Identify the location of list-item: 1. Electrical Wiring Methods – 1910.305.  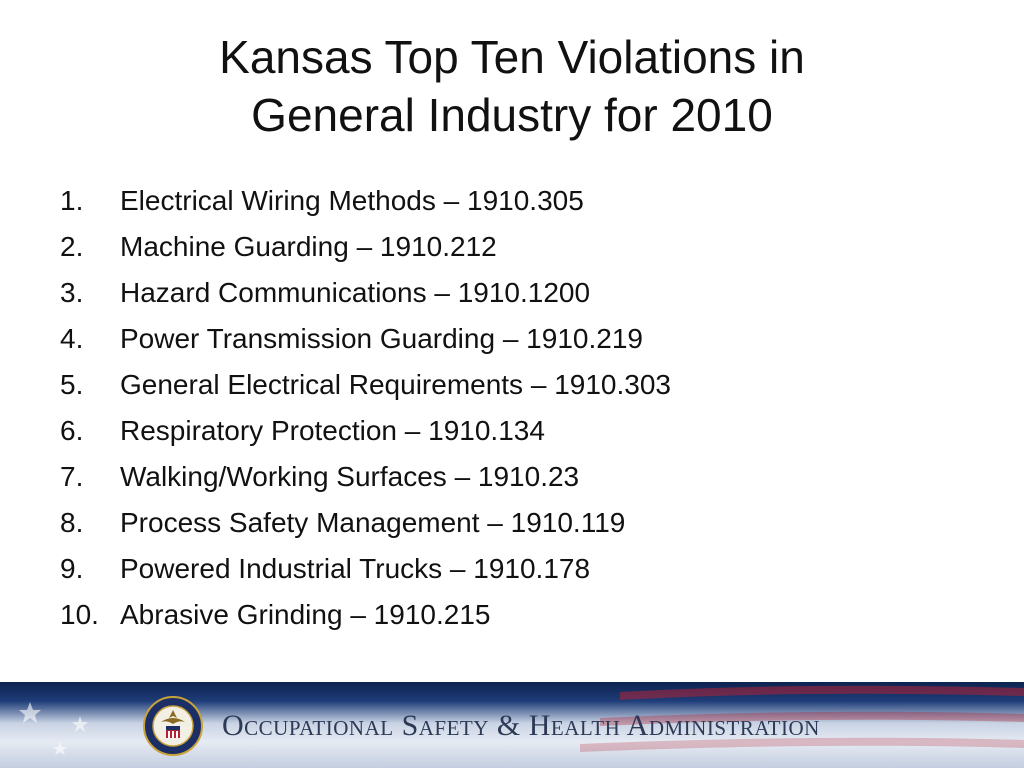
(510, 201).